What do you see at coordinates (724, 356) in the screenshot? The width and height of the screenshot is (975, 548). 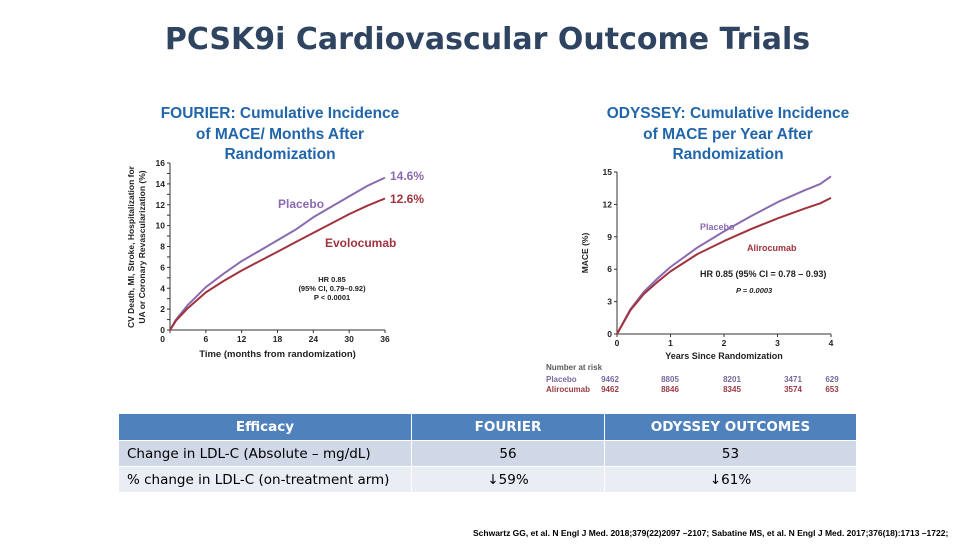 I see `odyssey-x-axis-label: Years Since Randomization` at bounding box center [724, 356].